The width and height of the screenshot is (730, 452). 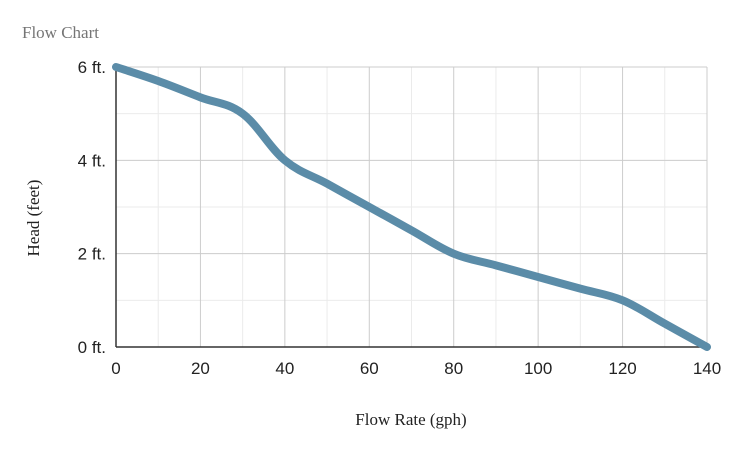 I want to click on x-tick-label: 40, so click(x=284, y=368).